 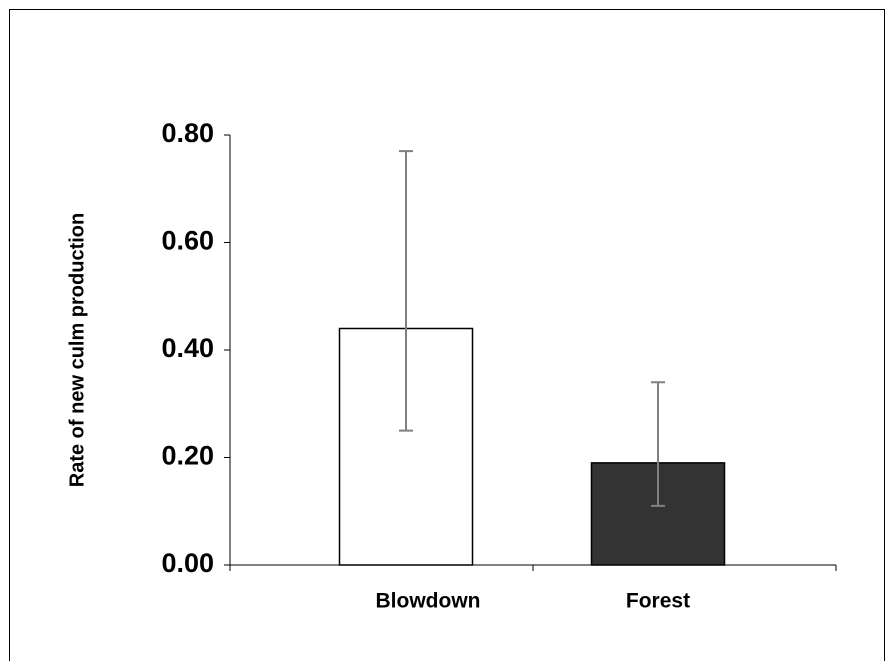 What do you see at coordinates (428, 601) in the screenshot?
I see `x-tick-label: Blowdown` at bounding box center [428, 601].